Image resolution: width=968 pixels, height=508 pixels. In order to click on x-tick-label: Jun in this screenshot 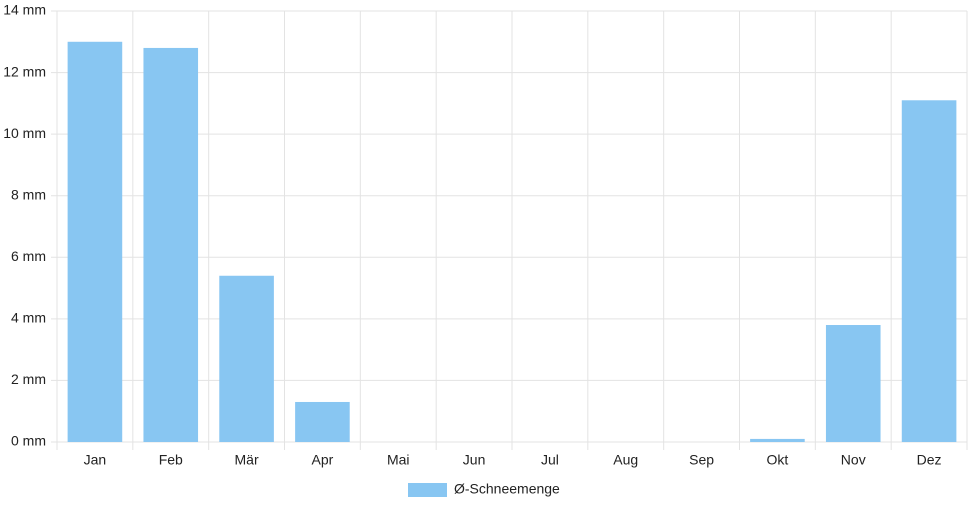, I will do `click(474, 460)`.